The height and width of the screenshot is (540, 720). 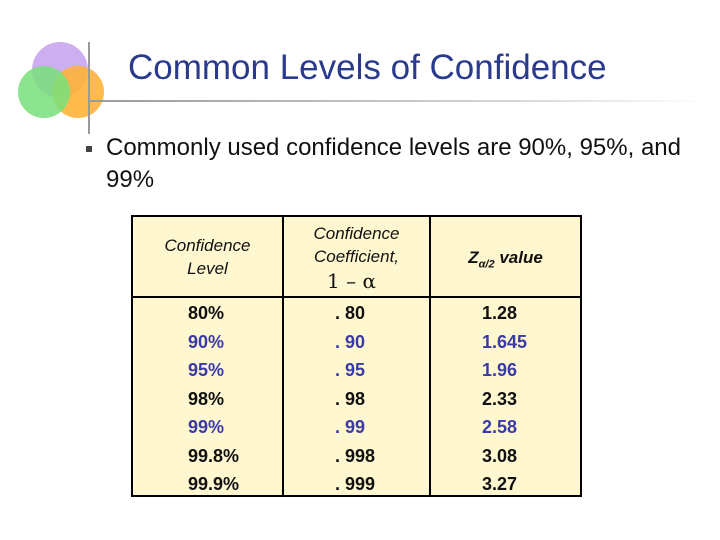 I want to click on title-underline, so click(x=398, y=101).